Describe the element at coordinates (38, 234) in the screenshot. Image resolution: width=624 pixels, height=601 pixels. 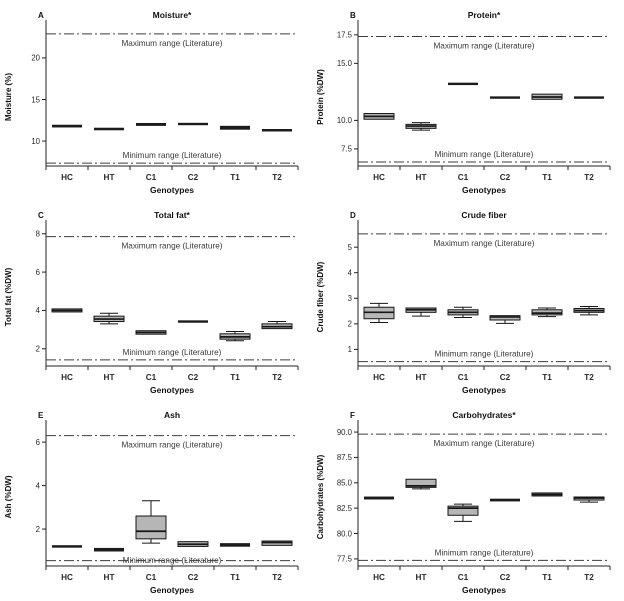
I see `y-tick-label: 8` at that location.